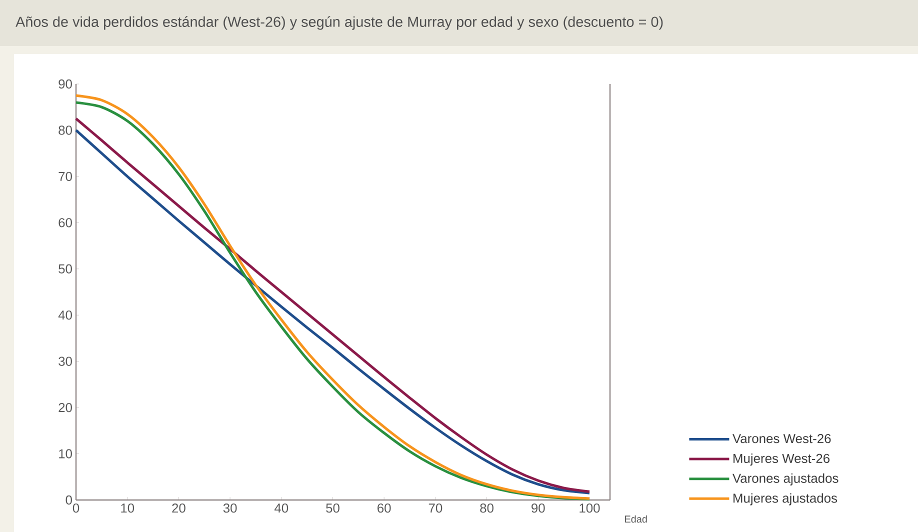 The image size is (918, 532). Describe the element at coordinates (179, 508) in the screenshot. I see `x-tick-label: 20` at that location.